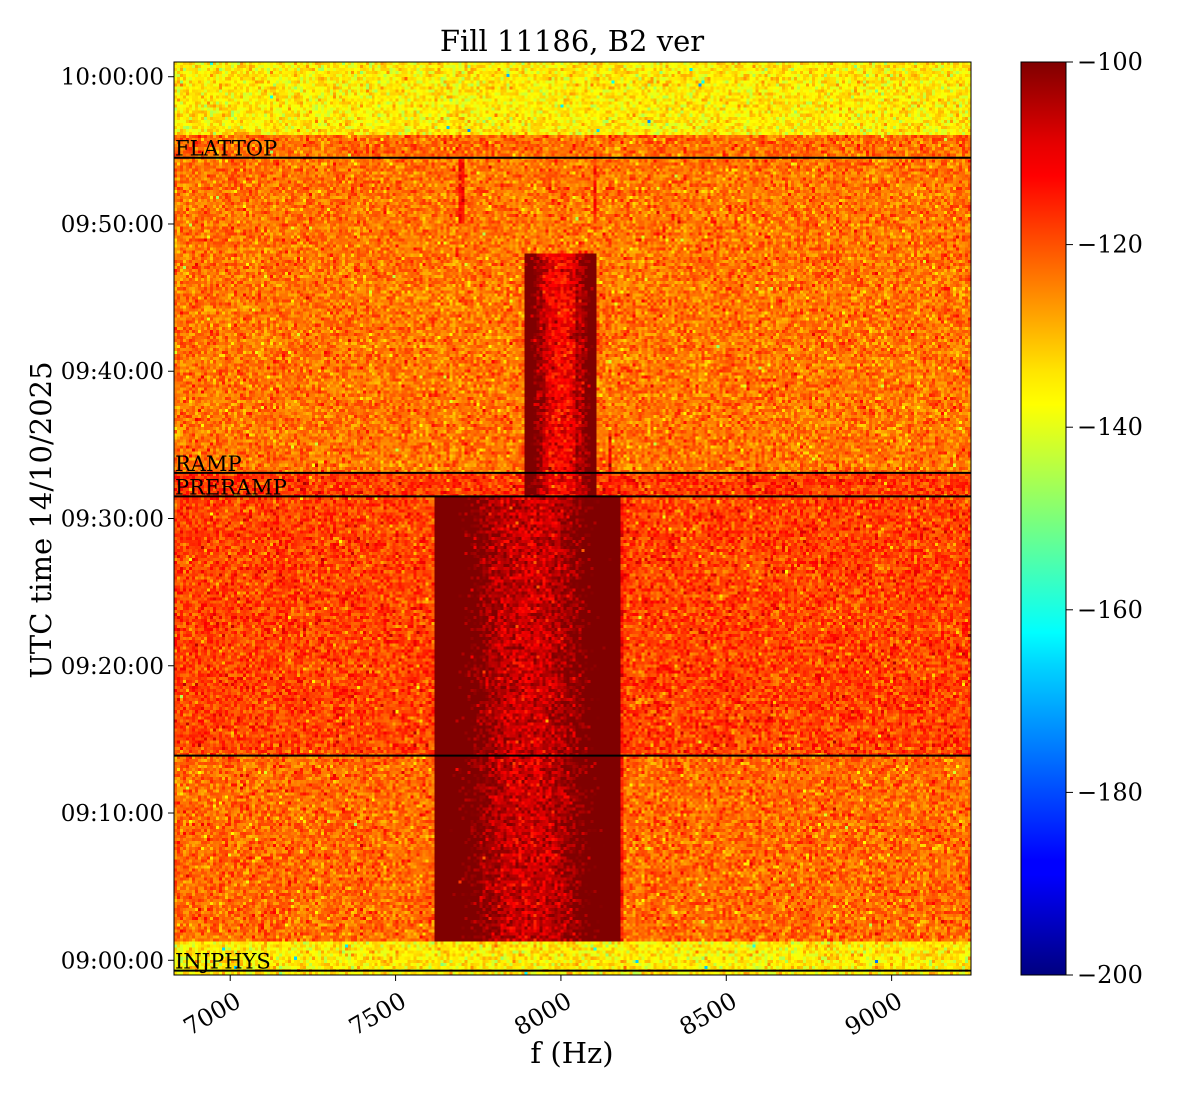 The width and height of the screenshot is (1200, 1100). Describe the element at coordinates (112, 225) in the screenshot. I see `y-tick-label: 09:50:00` at that location.